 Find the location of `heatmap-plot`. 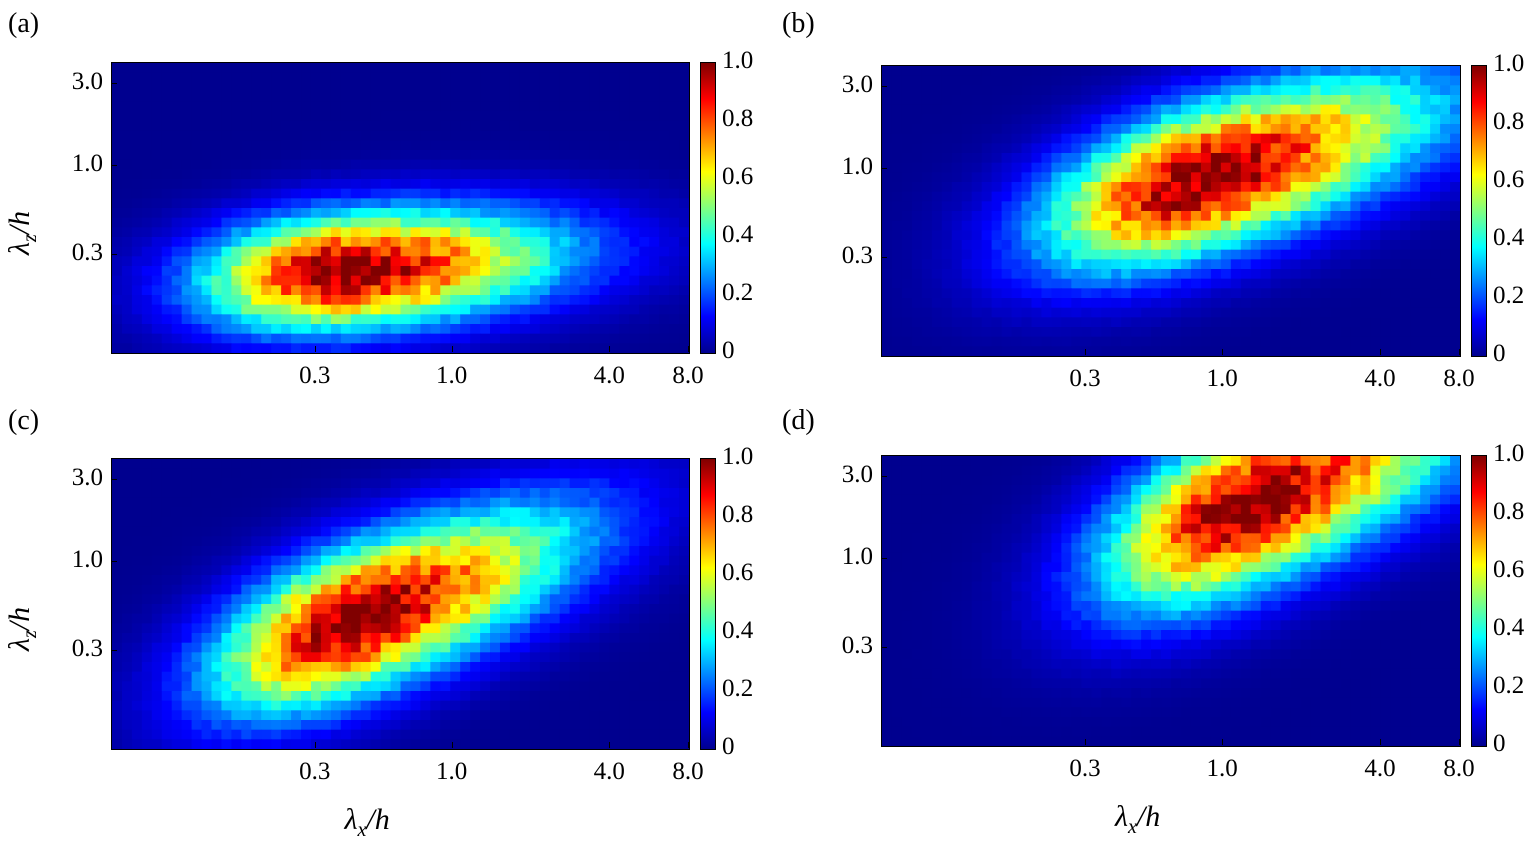

heatmap-plot is located at coordinates (400, 604).